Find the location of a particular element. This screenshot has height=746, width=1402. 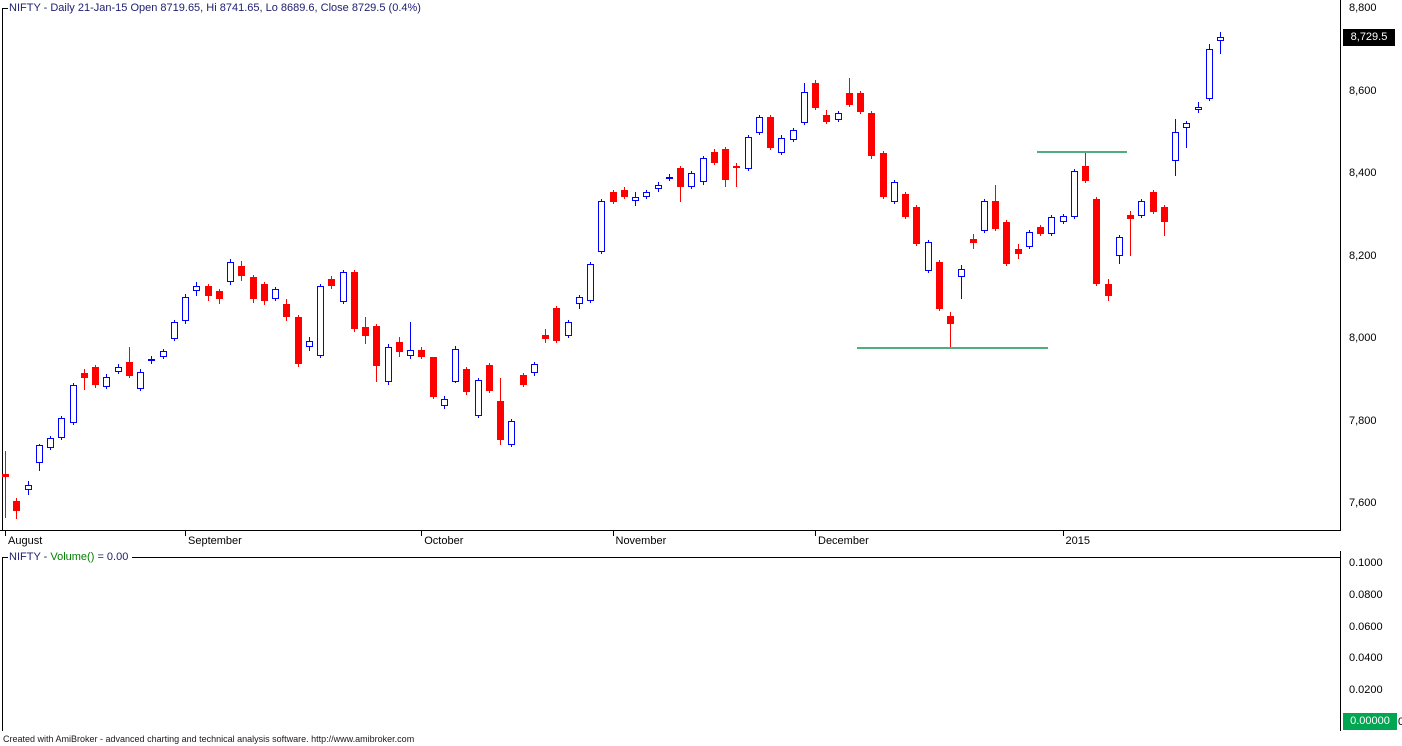

volume-pane-right-border is located at coordinates (1340, 641).